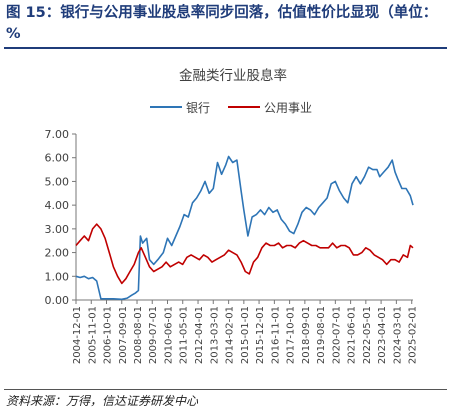  Describe the element at coordinates (107, 335) in the screenshot. I see `x-tick-label: 2006-10-01` at that location.